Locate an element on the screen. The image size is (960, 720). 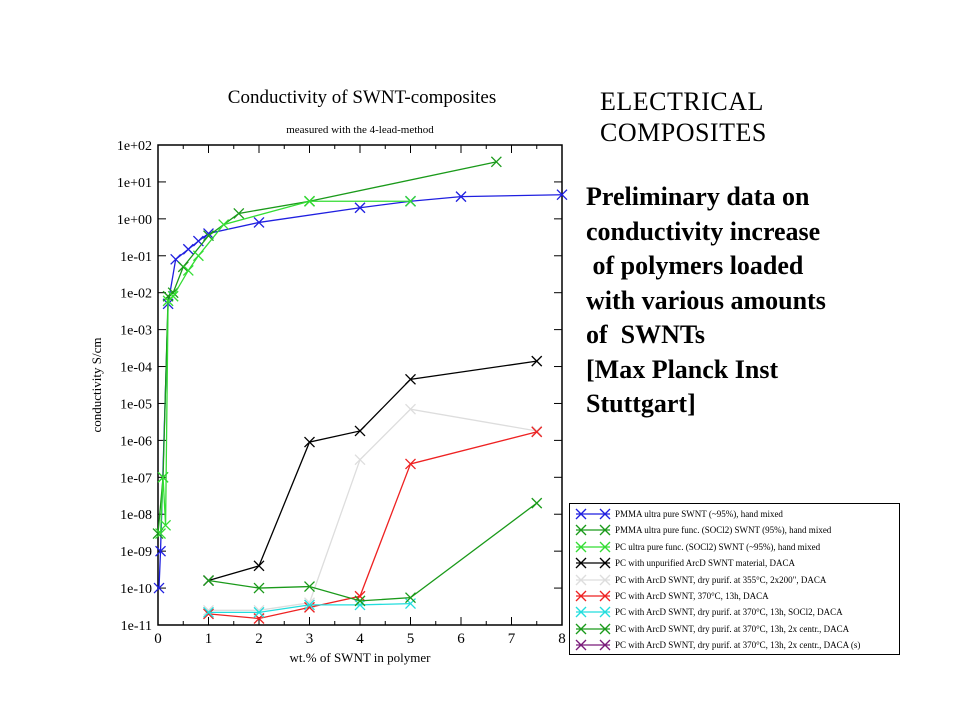
y-tick-label: 1e-10 is located at coordinates (136, 589).